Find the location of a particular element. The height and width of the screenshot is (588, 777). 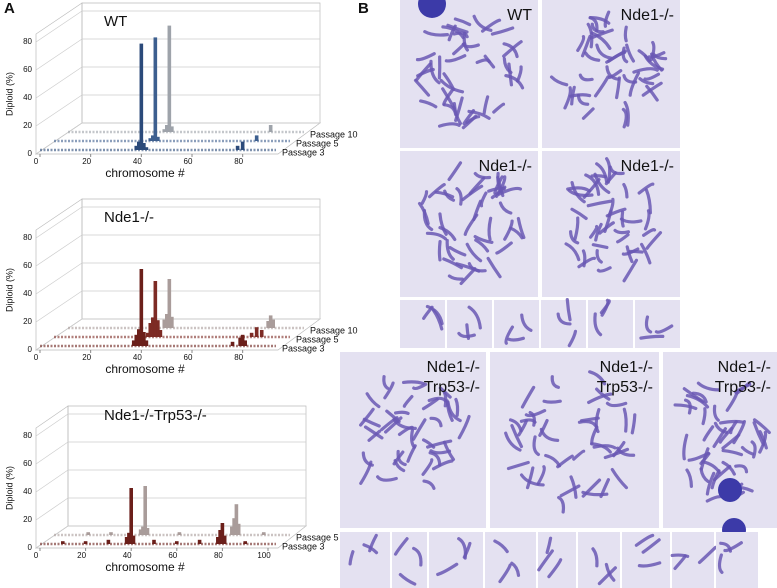

x-tick-label: 80 is located at coordinates (238, 357).